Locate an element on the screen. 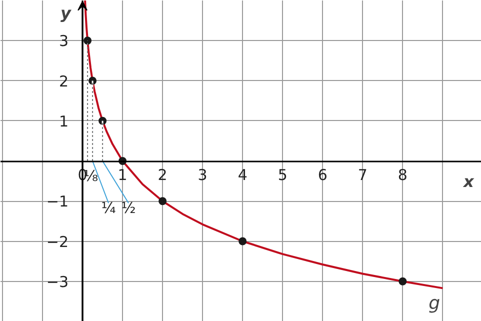  y-tick-label: 3 is located at coordinates (63, 41).